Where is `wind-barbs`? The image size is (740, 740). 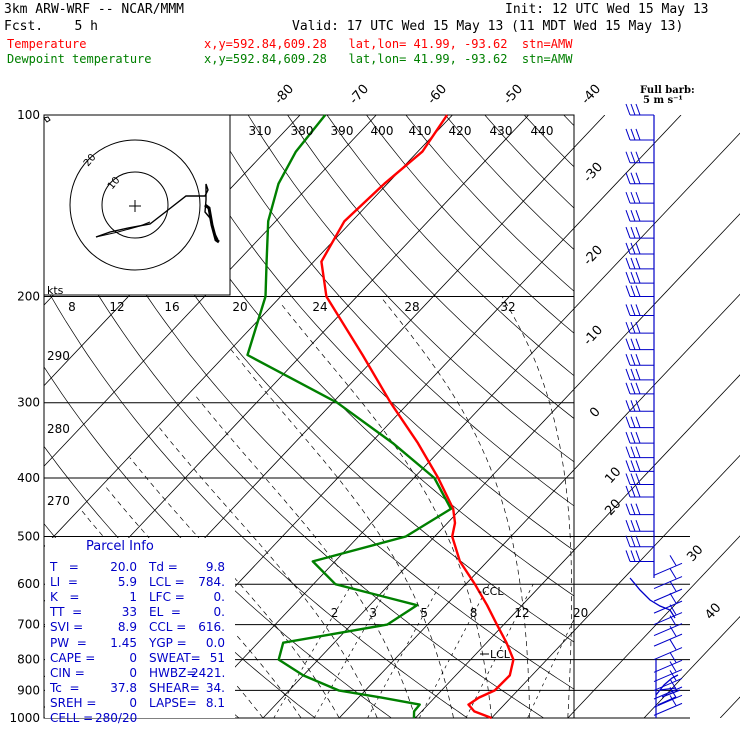
wind-barbs is located at coordinates (654, 410).